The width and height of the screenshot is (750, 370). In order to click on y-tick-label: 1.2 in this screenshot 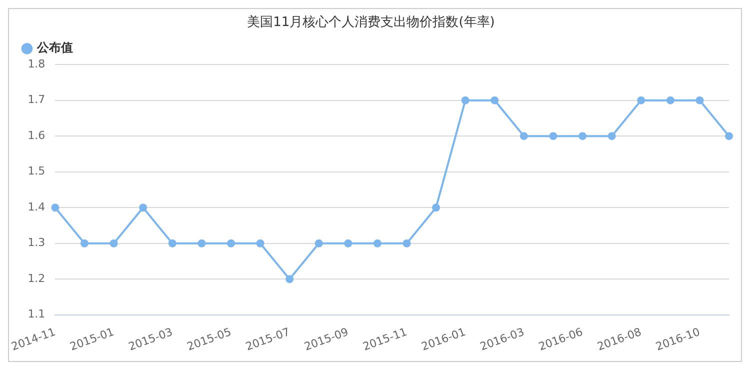, I will do `click(37, 278)`.